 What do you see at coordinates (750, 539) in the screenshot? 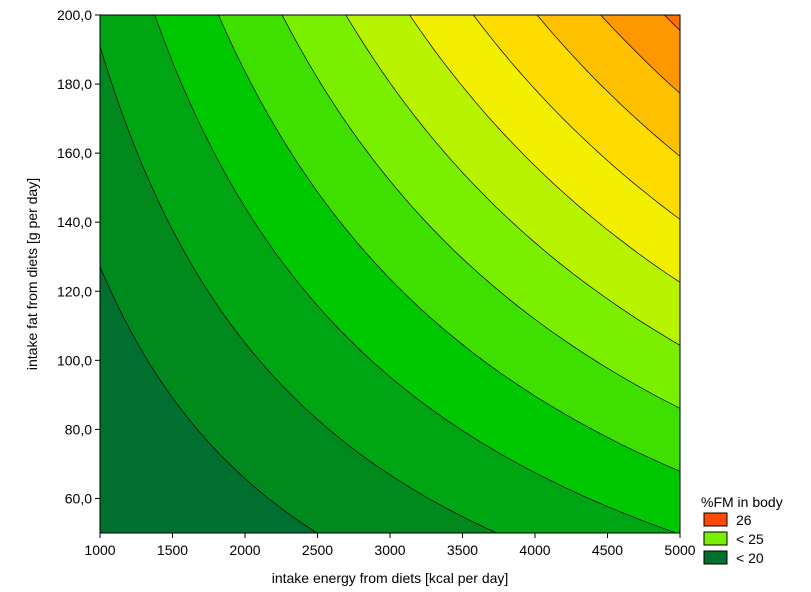
I see `legend-label-lt25: < 25` at bounding box center [750, 539].